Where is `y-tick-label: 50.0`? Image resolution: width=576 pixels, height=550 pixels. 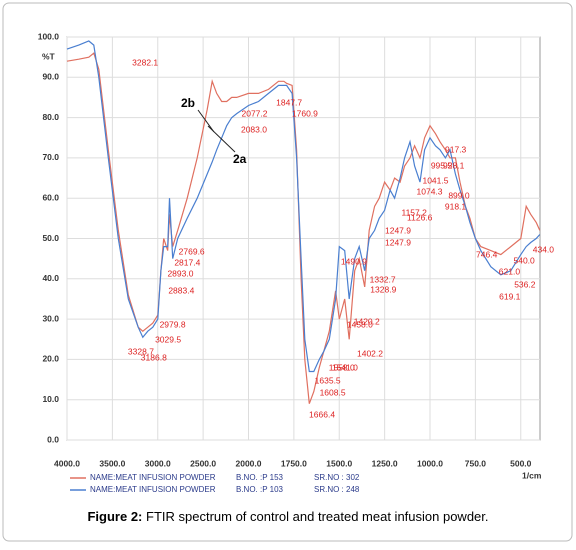
y-tick-label: 50.0 is located at coordinates (50, 238).